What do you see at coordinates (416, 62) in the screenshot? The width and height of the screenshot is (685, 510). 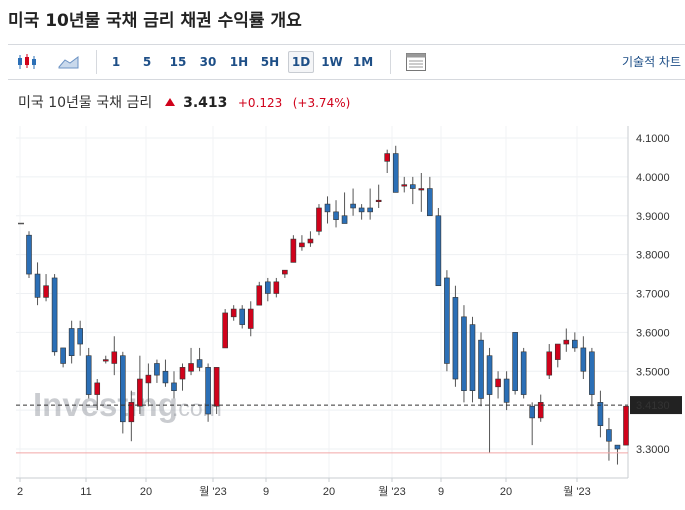 I see `table-view-icon` at bounding box center [416, 62].